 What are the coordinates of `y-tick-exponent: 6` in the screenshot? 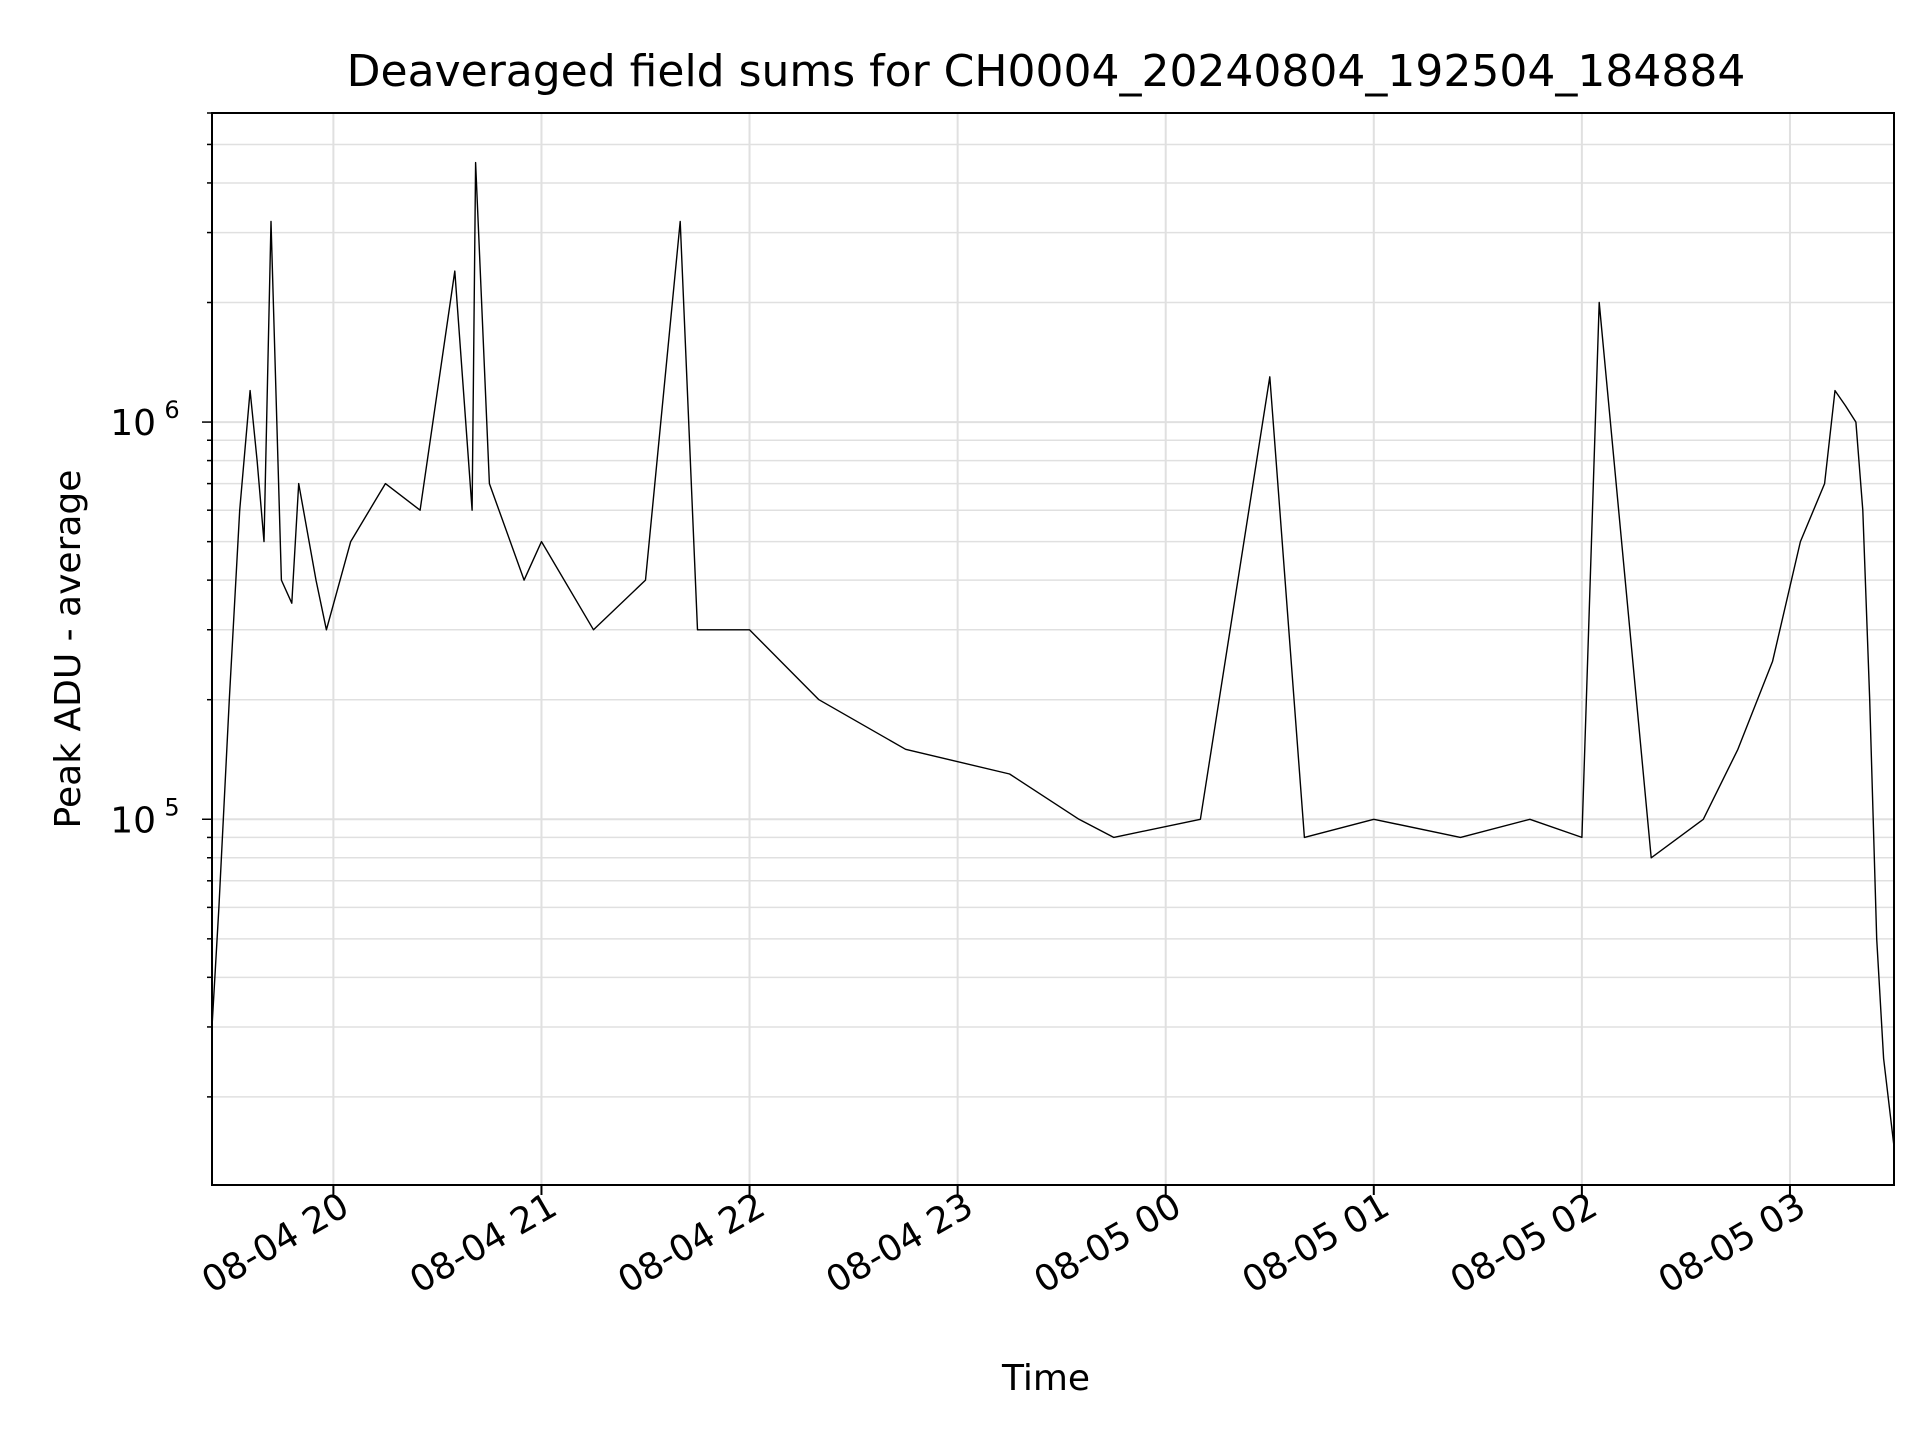 It's located at (171, 410).